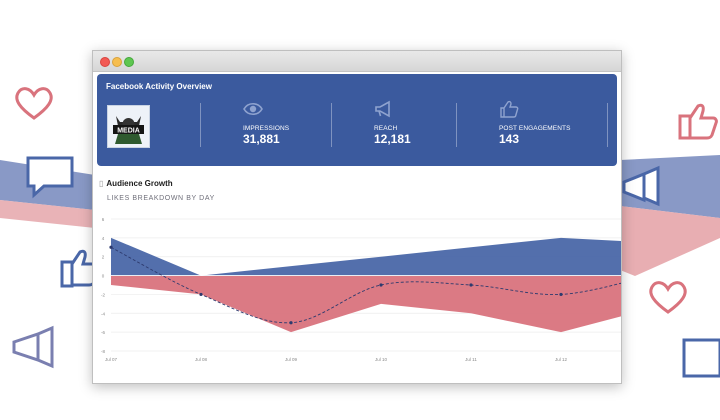  I want to click on stat-value: 31,881, so click(261, 139).